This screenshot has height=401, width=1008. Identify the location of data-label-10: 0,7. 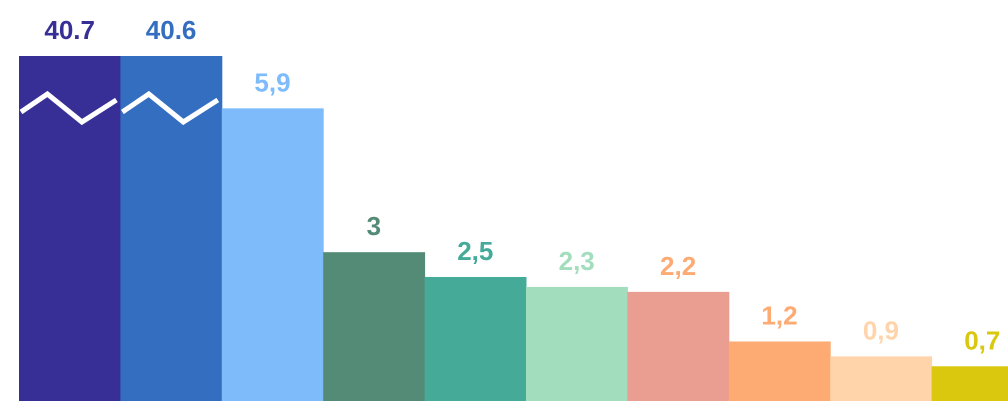
(982, 340).